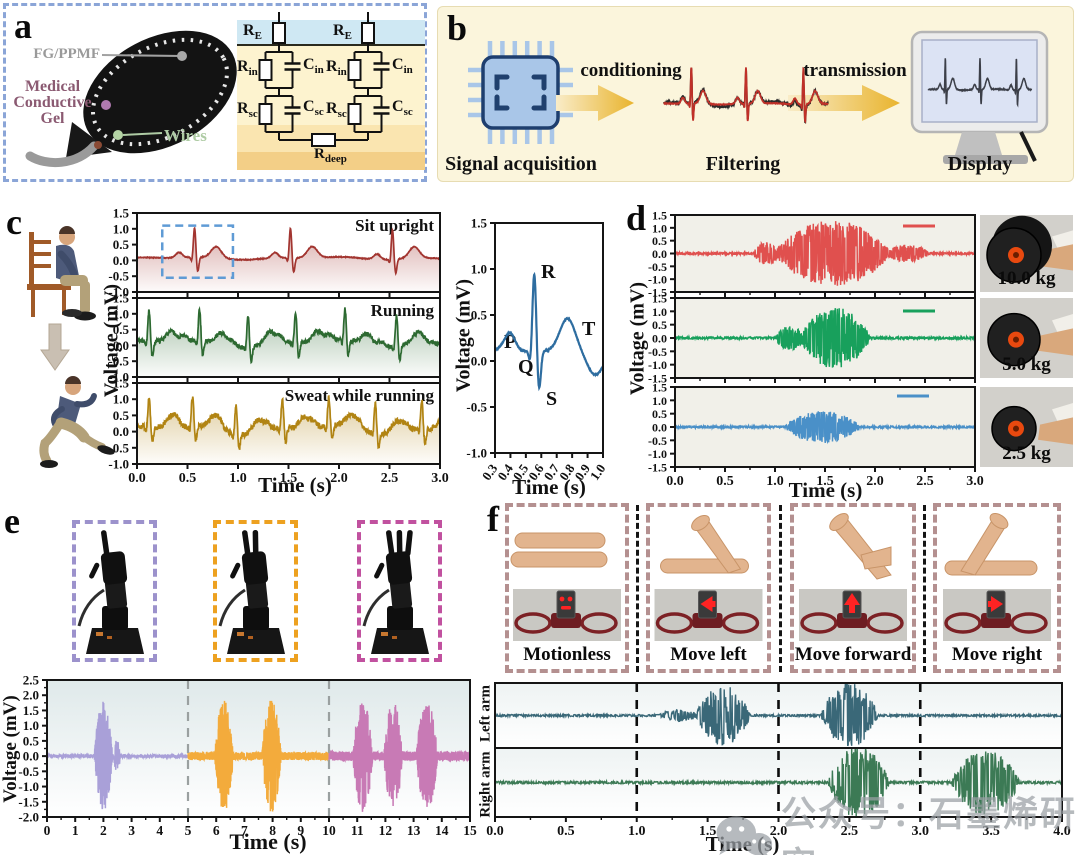  Describe the element at coordinates (520, 92) in the screenshot. I see `chip-icon` at that location.